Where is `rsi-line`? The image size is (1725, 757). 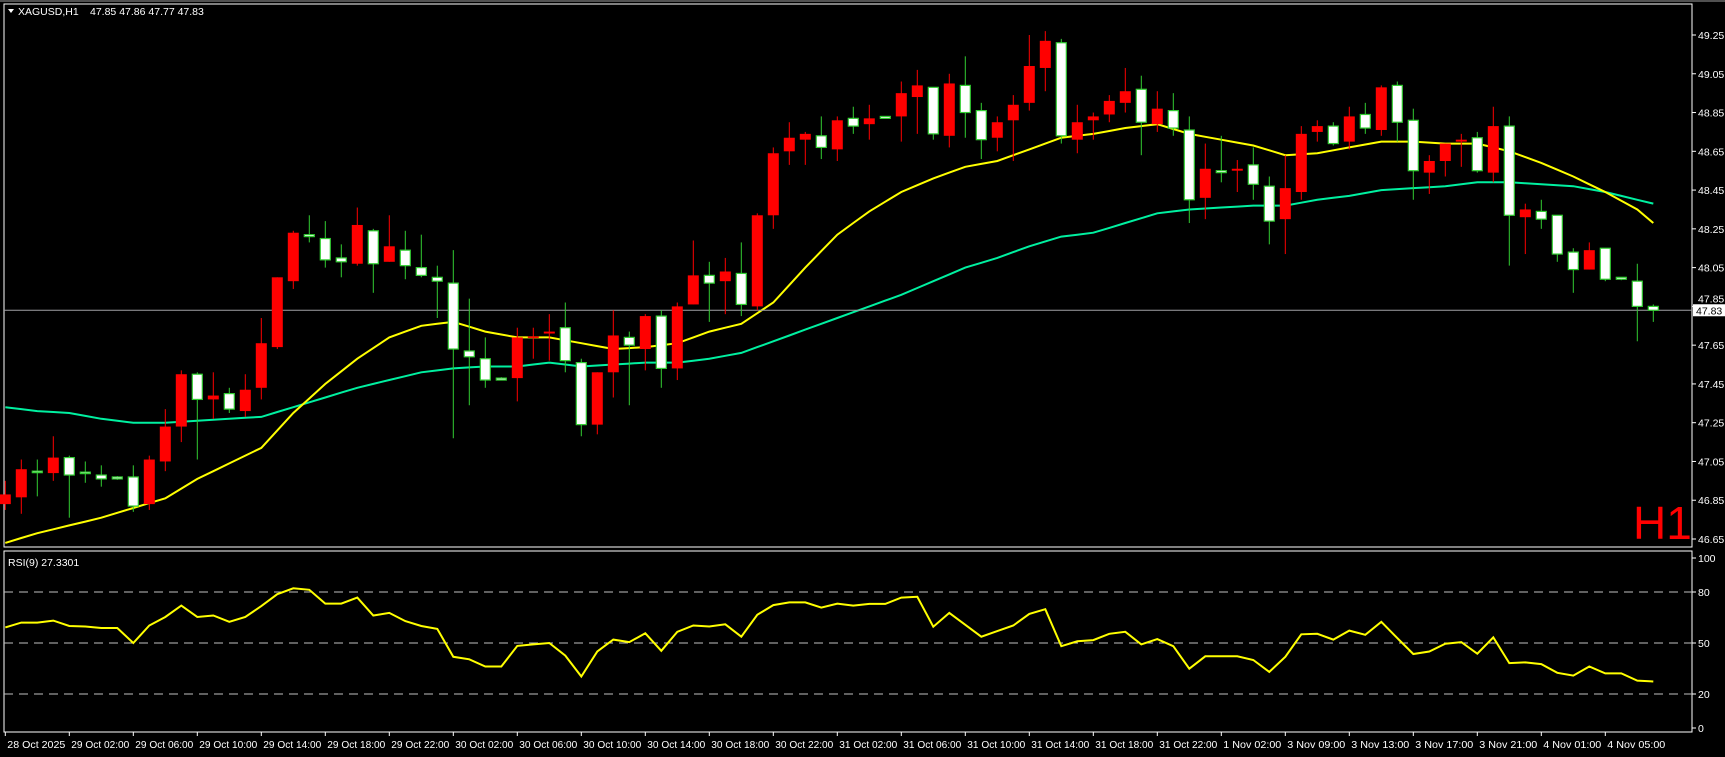
rsi-line is located at coordinates (829, 635).